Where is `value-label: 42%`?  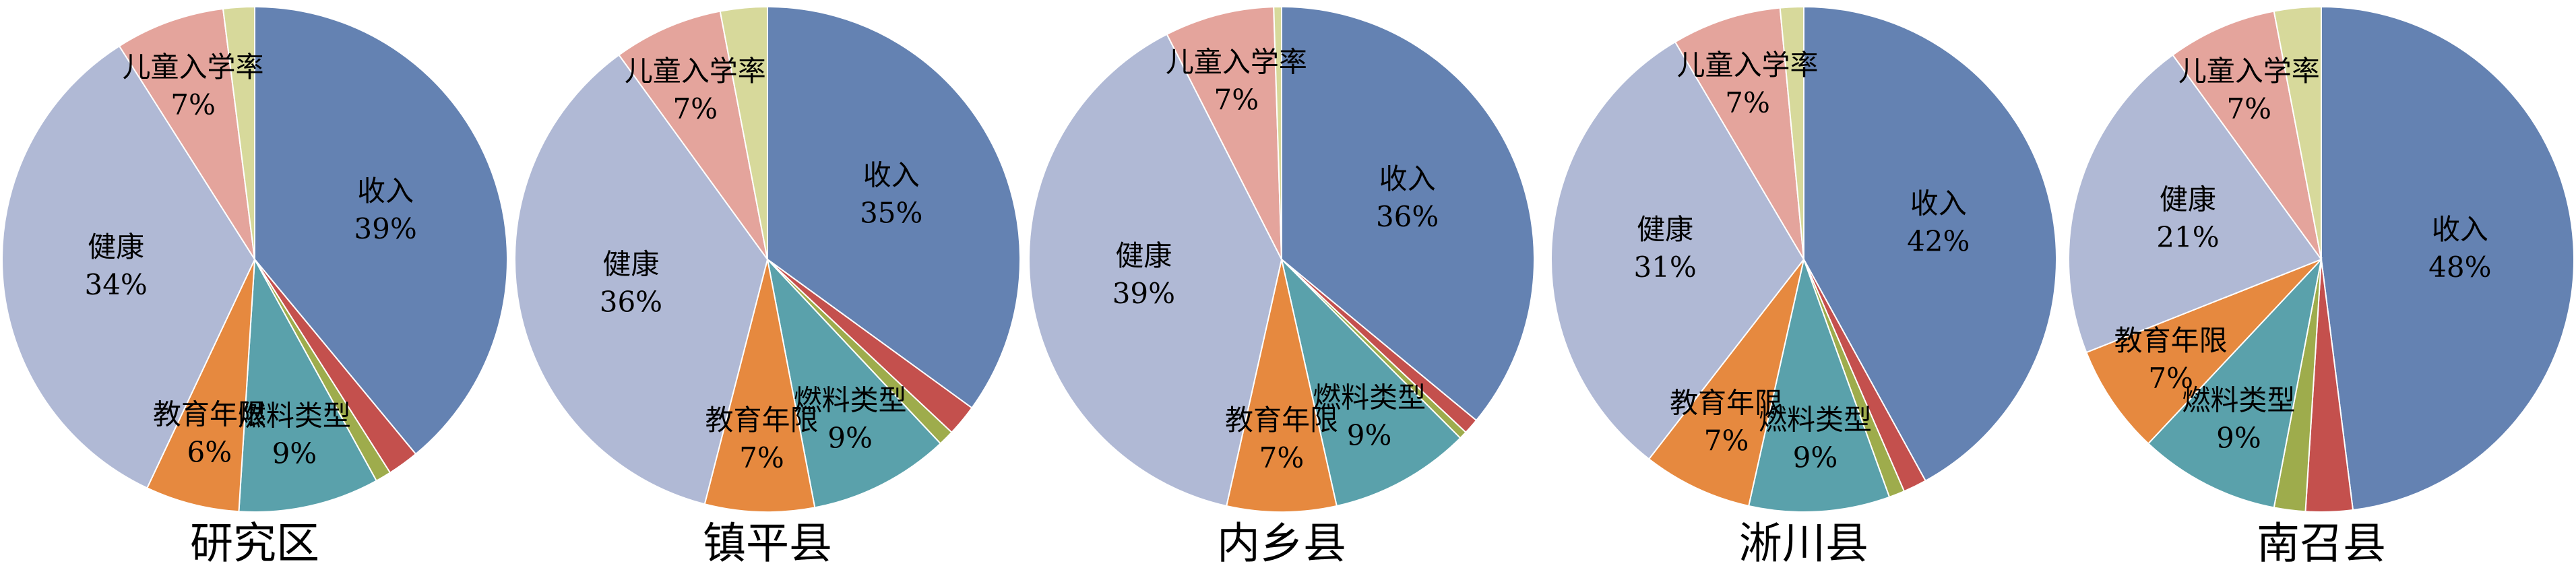
value-label: 42% is located at coordinates (1938, 241).